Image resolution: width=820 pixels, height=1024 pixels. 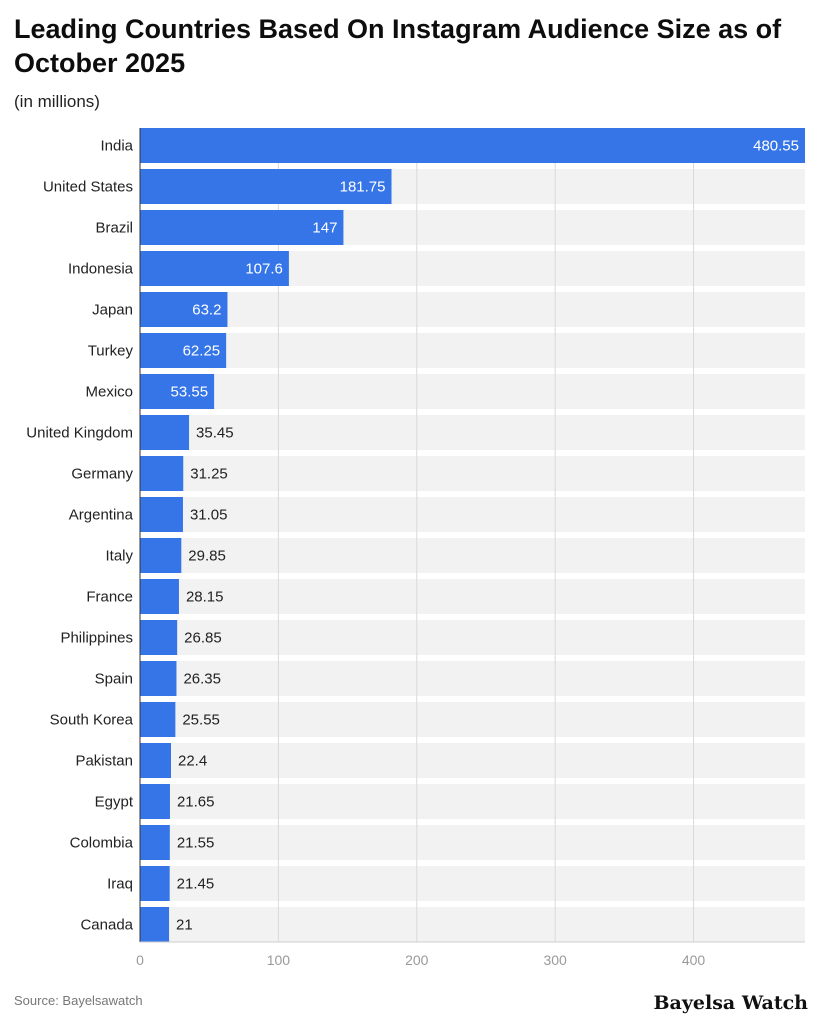 I want to click on data-label: 26.85, so click(x=203, y=638).